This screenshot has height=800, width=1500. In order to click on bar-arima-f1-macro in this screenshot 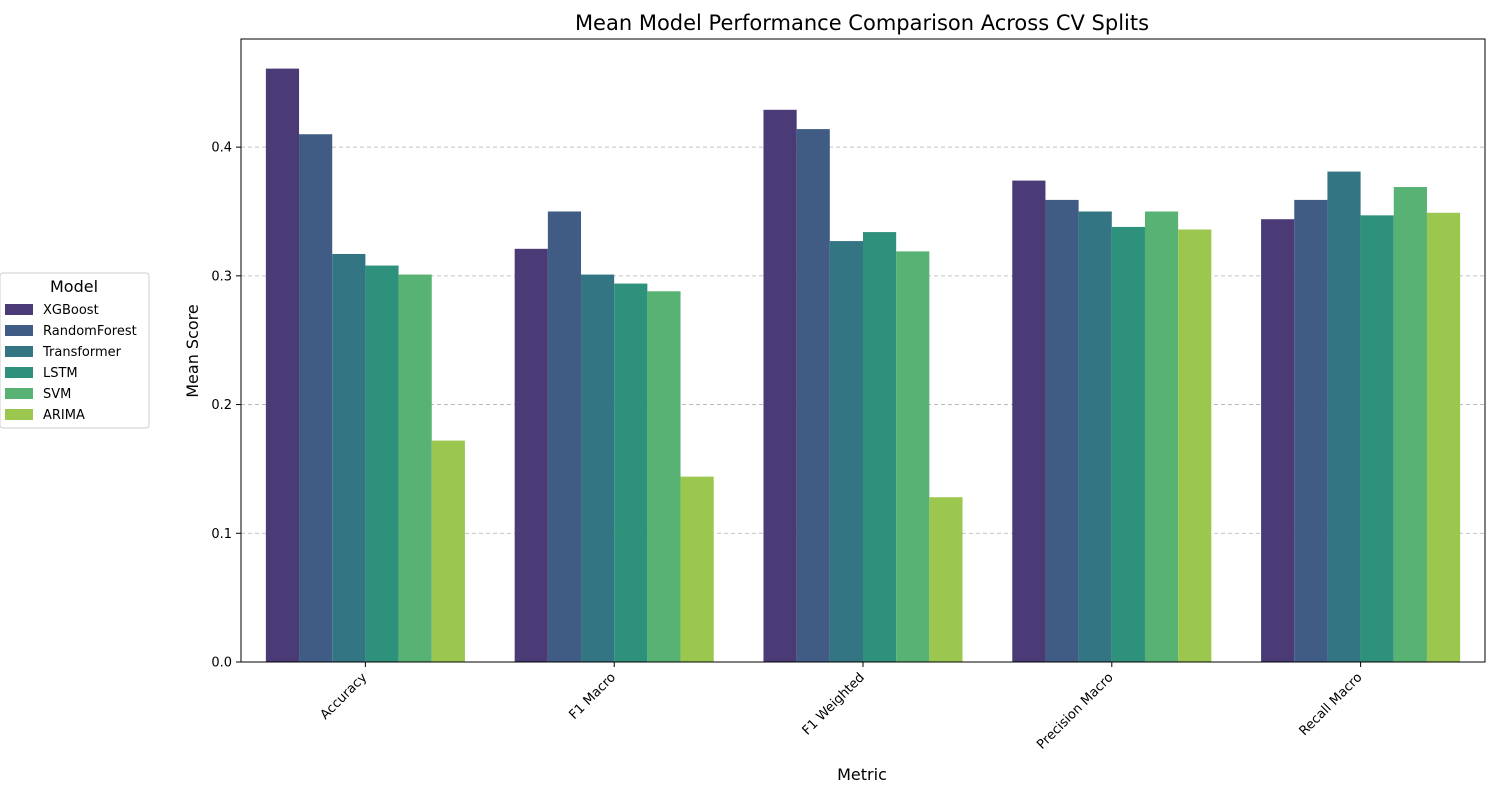, I will do `click(697, 569)`.